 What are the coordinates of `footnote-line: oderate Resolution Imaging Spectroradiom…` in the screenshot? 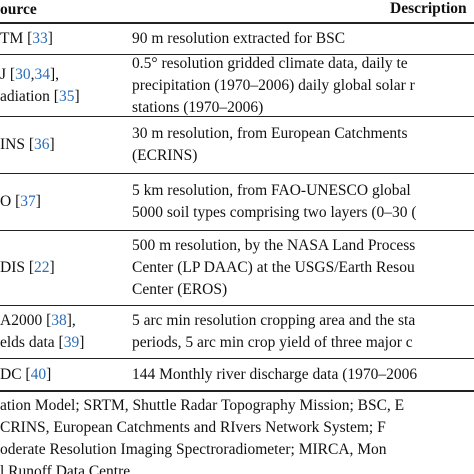 It's located at (193, 449).